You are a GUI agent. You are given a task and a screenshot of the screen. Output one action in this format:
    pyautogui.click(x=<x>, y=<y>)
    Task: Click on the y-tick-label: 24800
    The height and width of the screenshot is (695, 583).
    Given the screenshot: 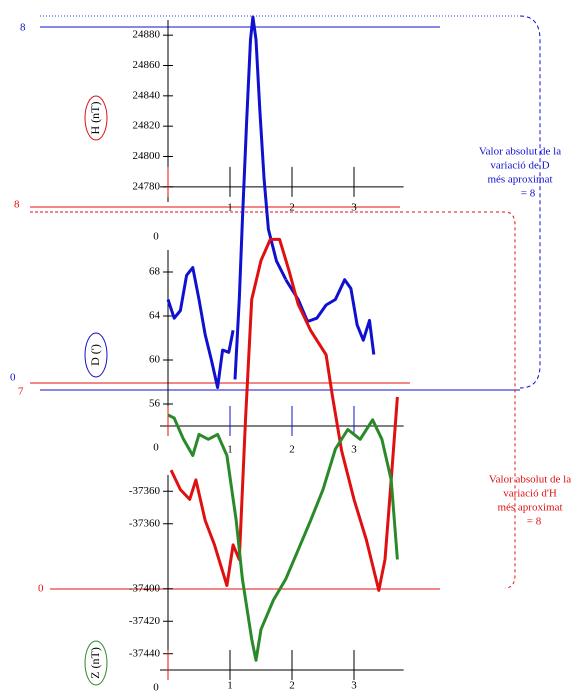 What is the action you would take?
    pyautogui.click(x=147, y=156)
    